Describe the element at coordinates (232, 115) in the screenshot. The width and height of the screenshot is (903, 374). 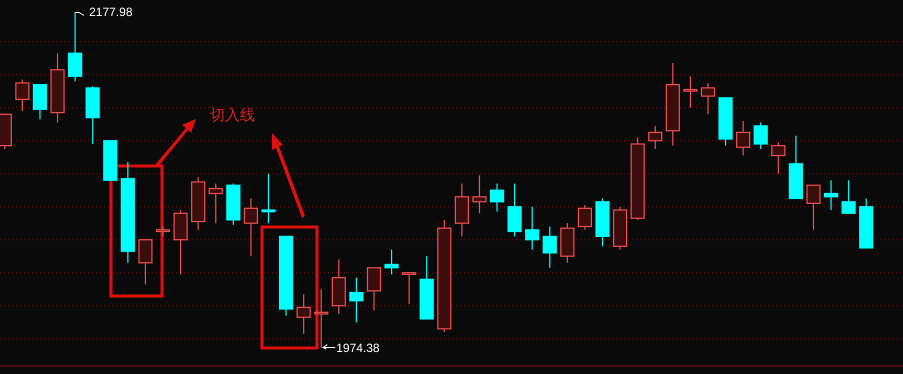
I see `annotation: 切入线` at that location.